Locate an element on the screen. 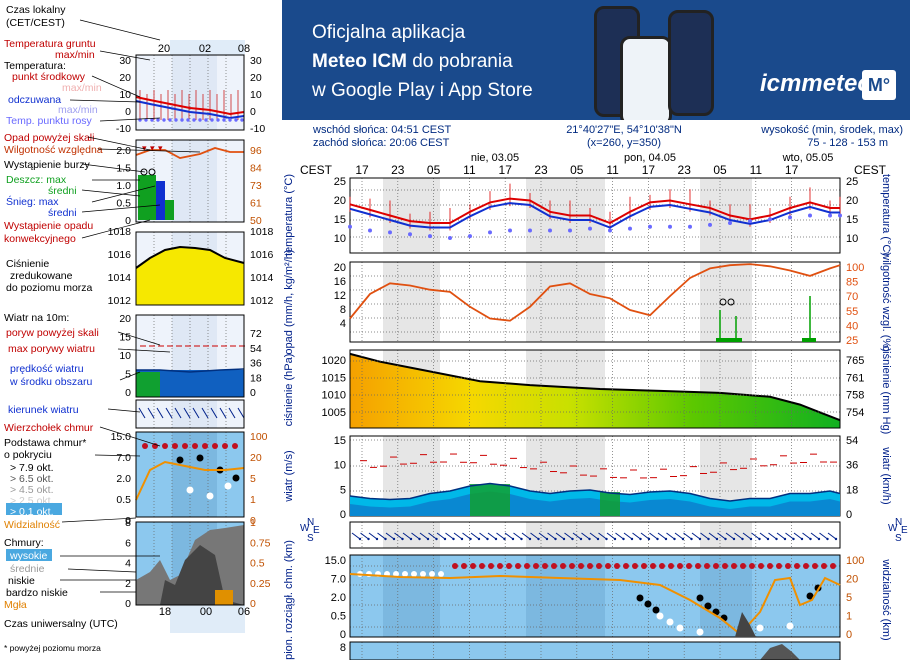 The width and height of the screenshot is (910, 660). cloud-height-tick: 0.5 is located at coordinates (338, 617).